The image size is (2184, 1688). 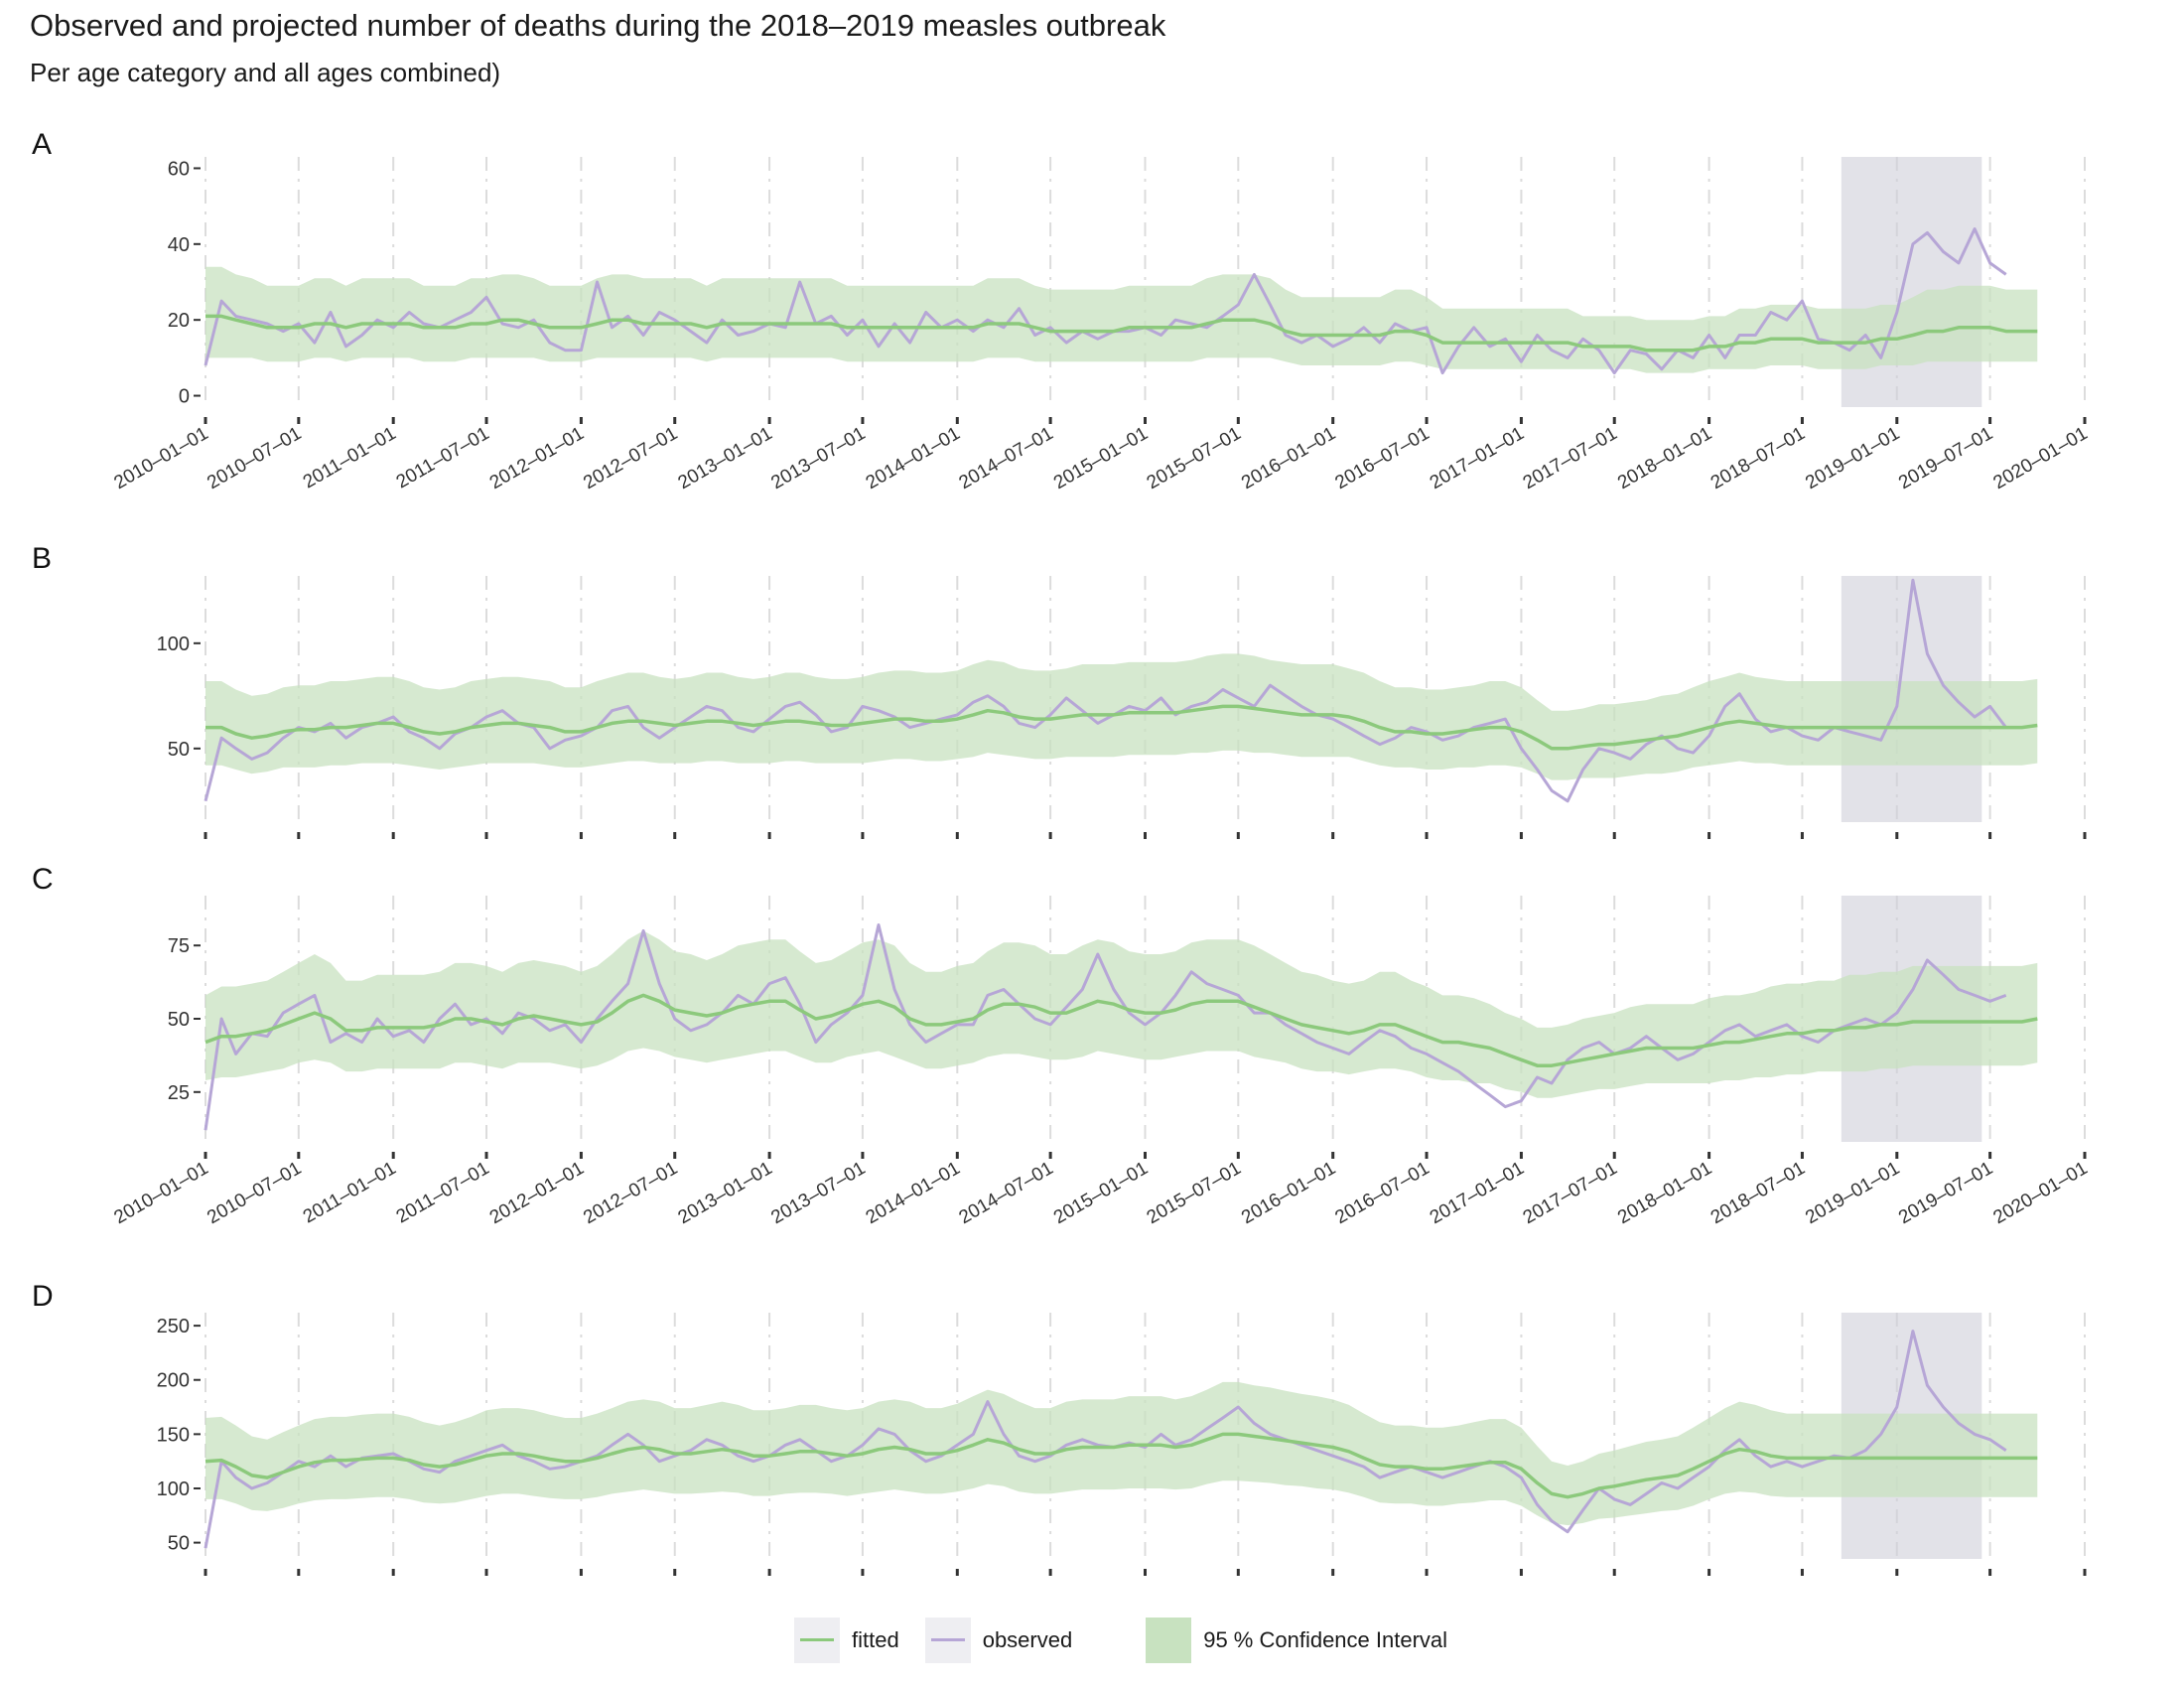 What do you see at coordinates (179, 1093) in the screenshot?
I see `y-tick-label: 25` at bounding box center [179, 1093].